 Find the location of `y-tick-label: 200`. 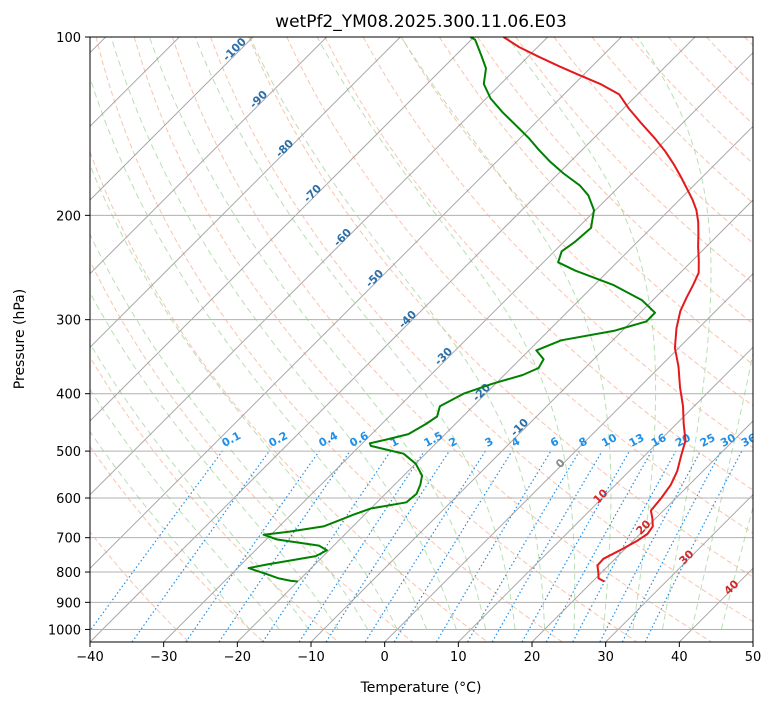

y-tick-label: 200 is located at coordinates (68, 216).